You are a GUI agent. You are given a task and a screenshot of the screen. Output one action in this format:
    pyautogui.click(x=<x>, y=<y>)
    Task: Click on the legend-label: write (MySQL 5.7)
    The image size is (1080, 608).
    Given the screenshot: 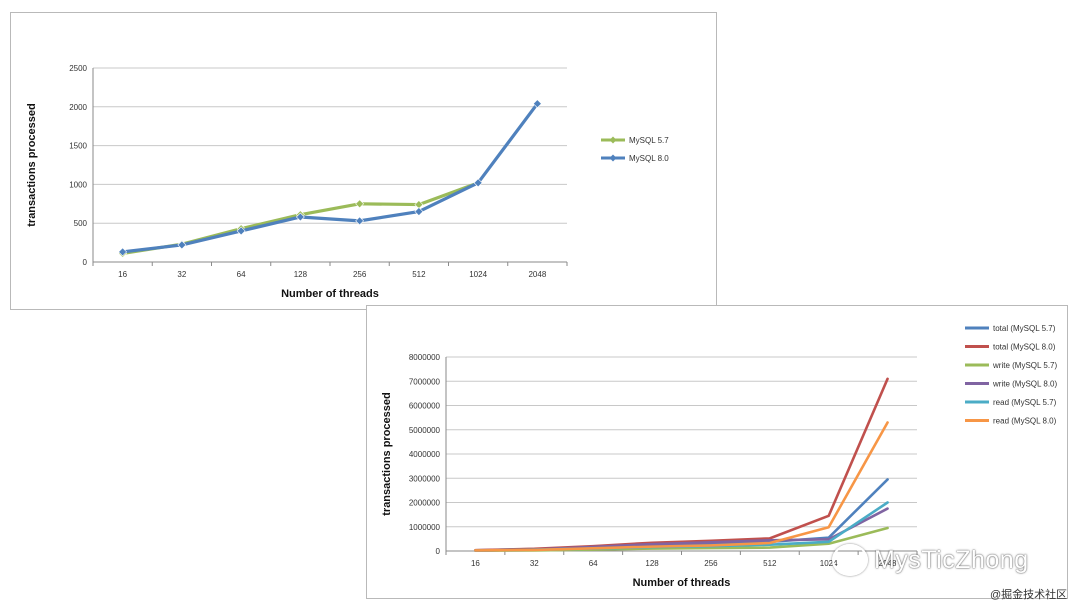 What is the action you would take?
    pyautogui.click(x=1024, y=365)
    